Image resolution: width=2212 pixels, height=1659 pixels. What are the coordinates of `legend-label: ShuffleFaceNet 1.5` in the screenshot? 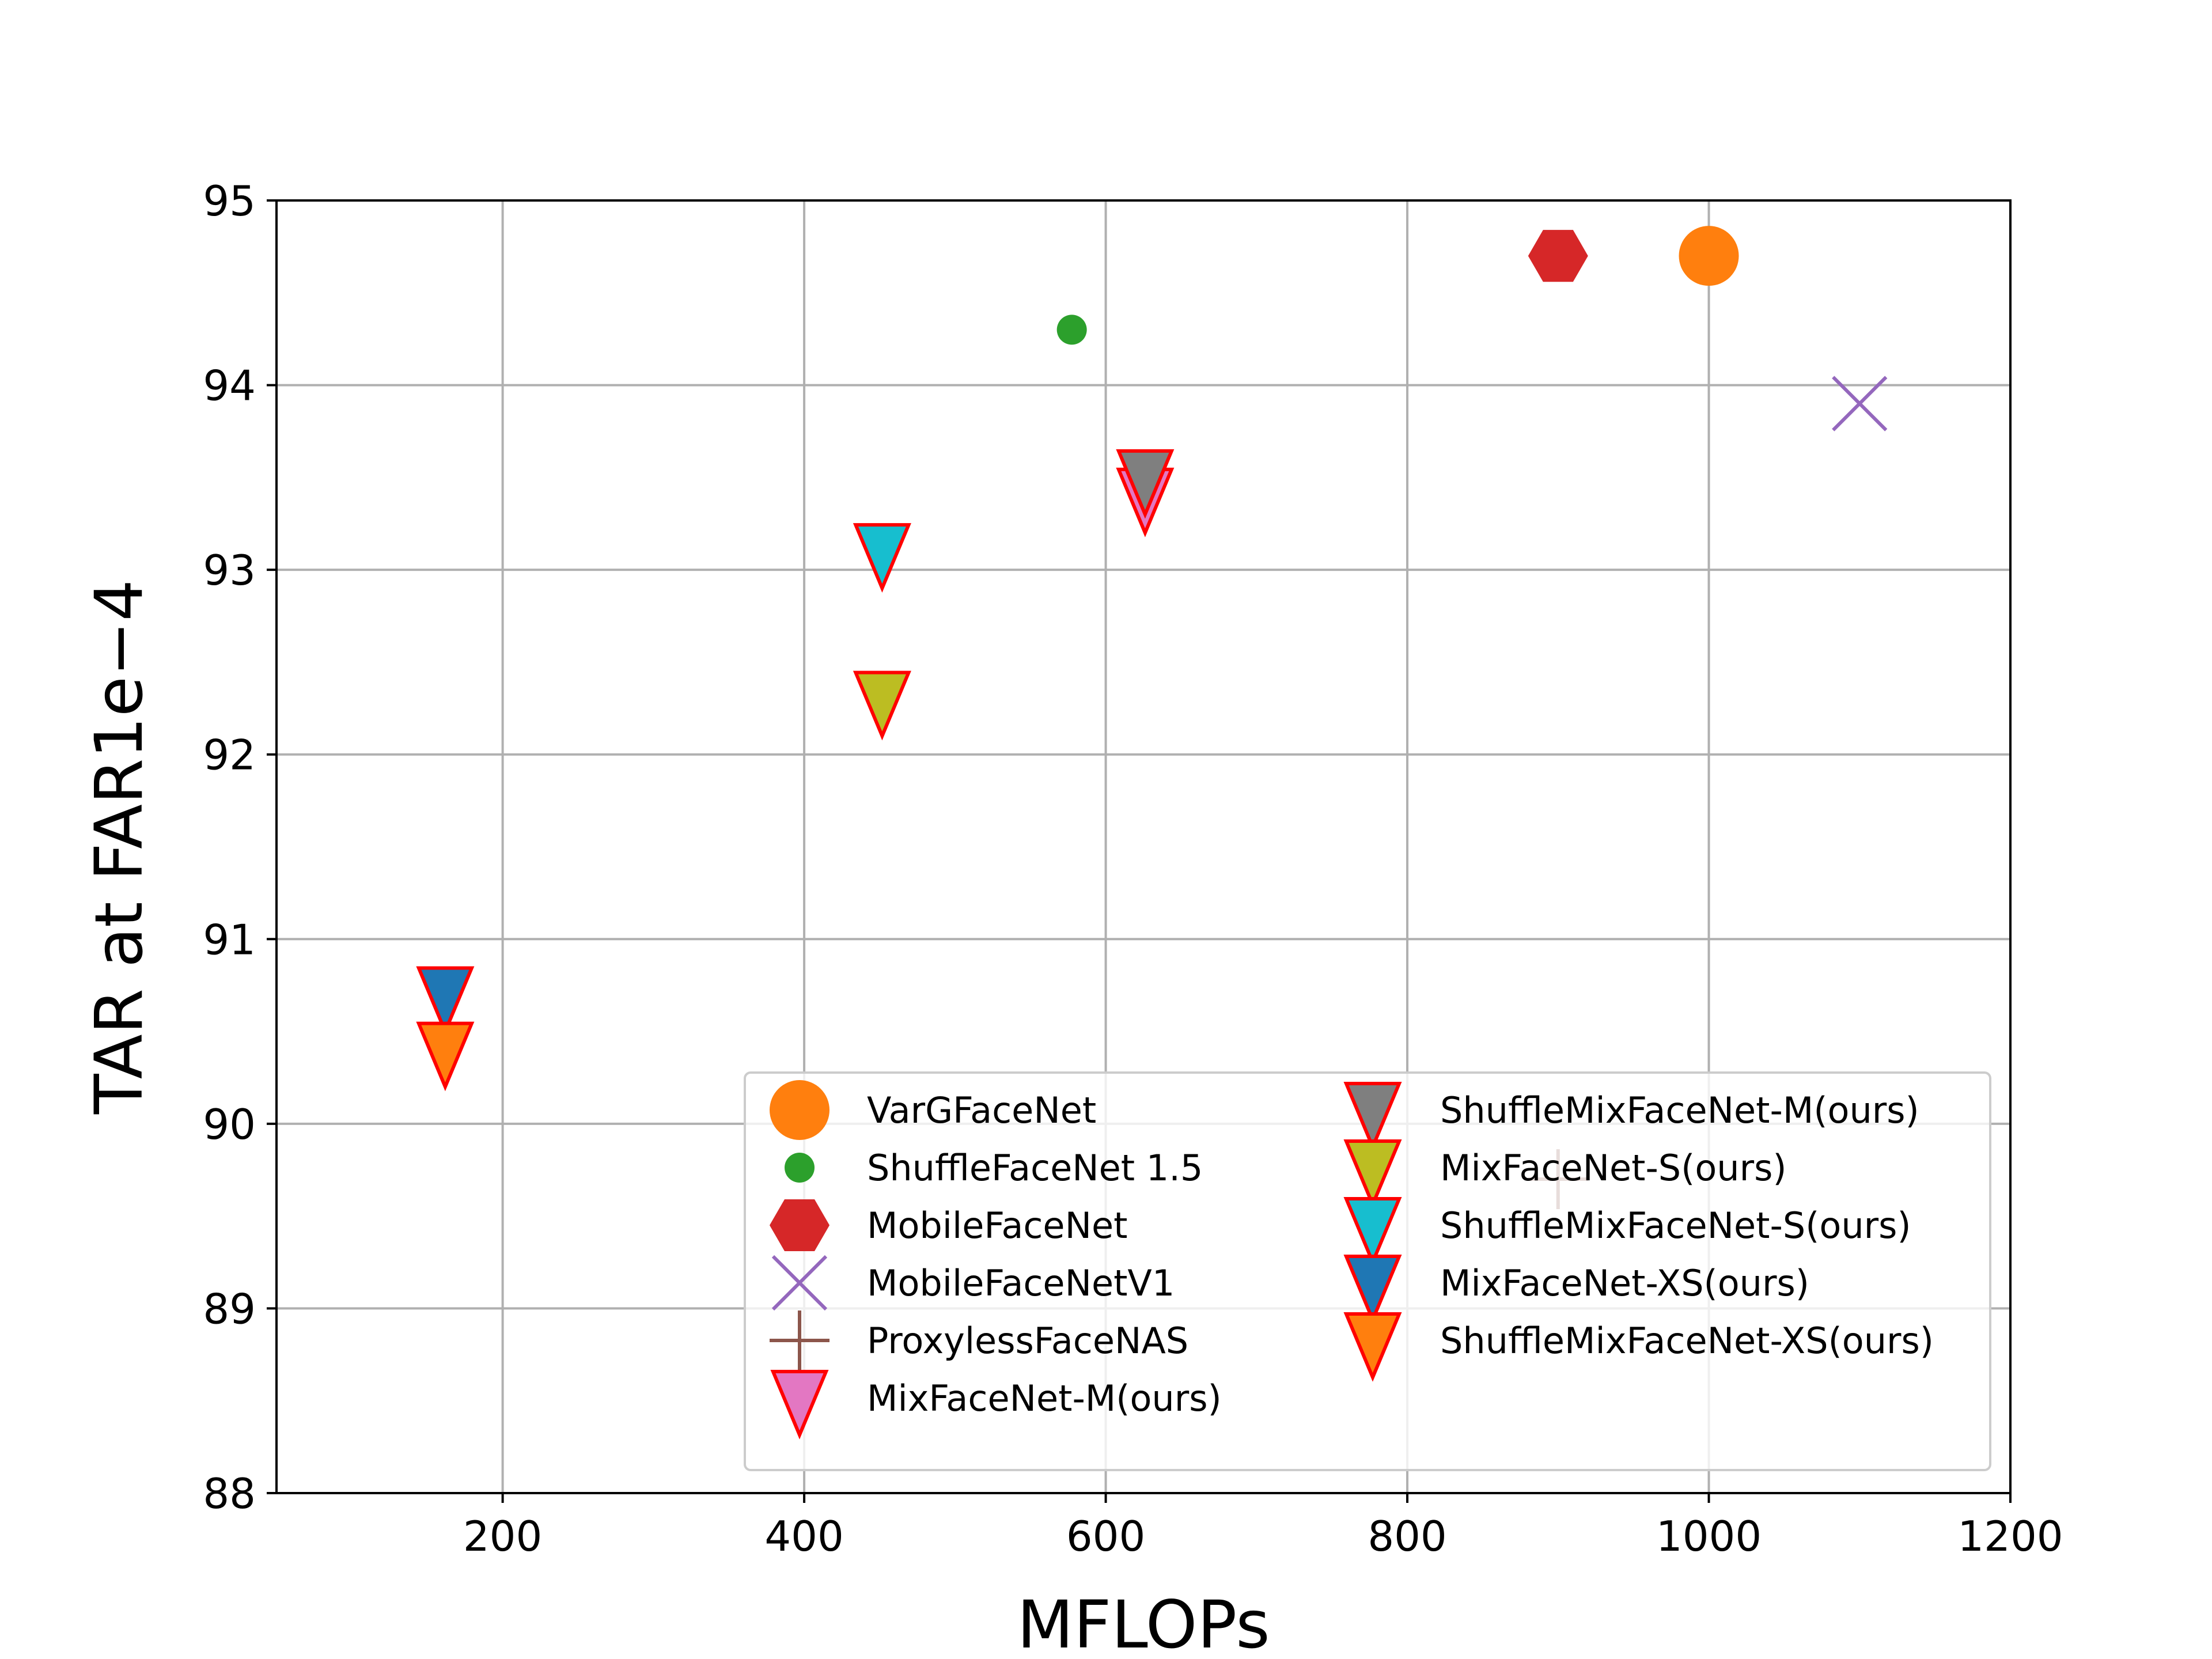 It's located at (1035, 1168).